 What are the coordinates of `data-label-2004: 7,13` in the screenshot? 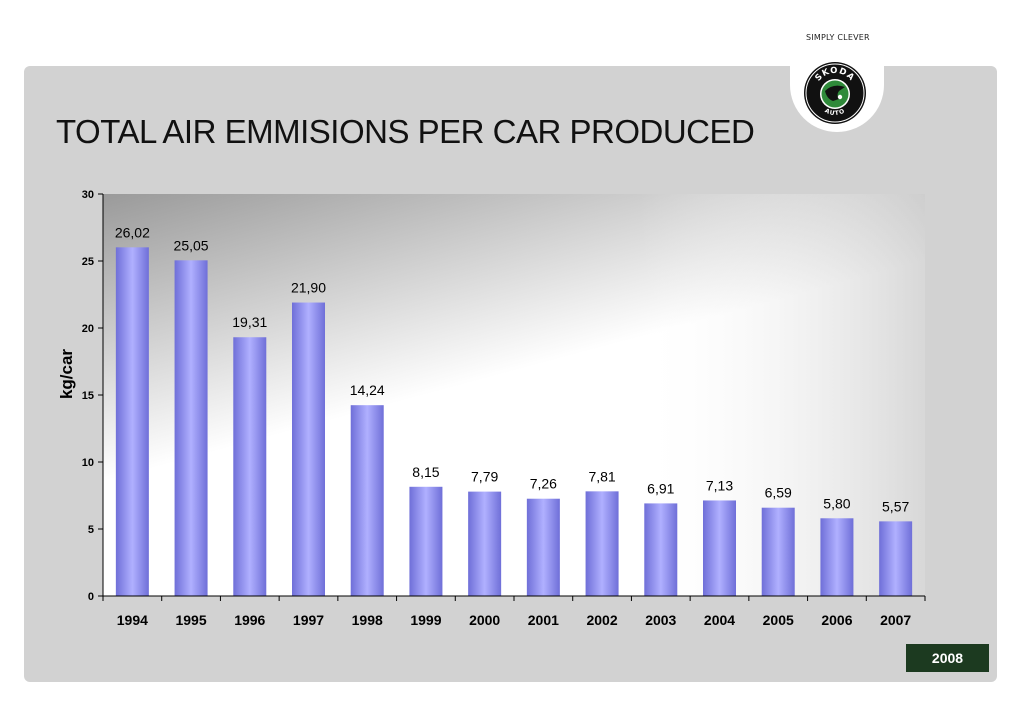 It's located at (719, 485).